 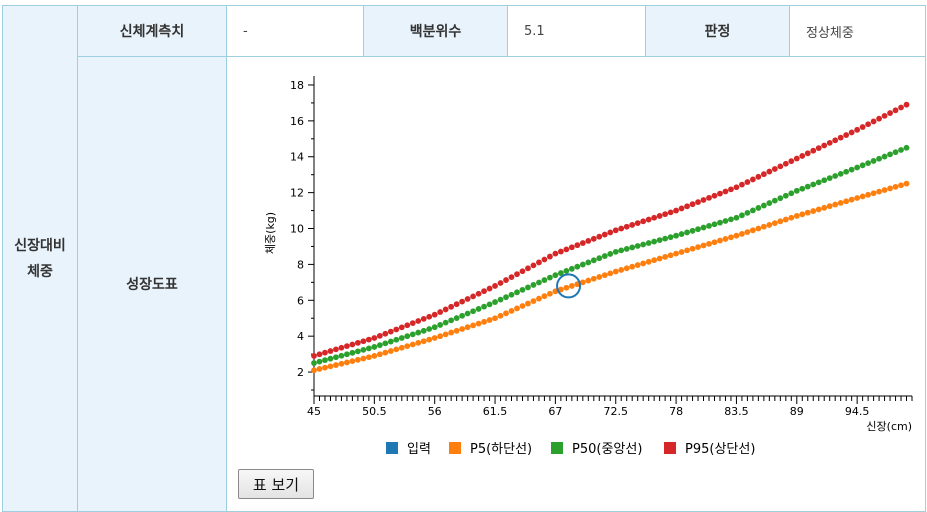 What do you see at coordinates (297, 121) in the screenshot?
I see `y-tick-label: 16` at bounding box center [297, 121].